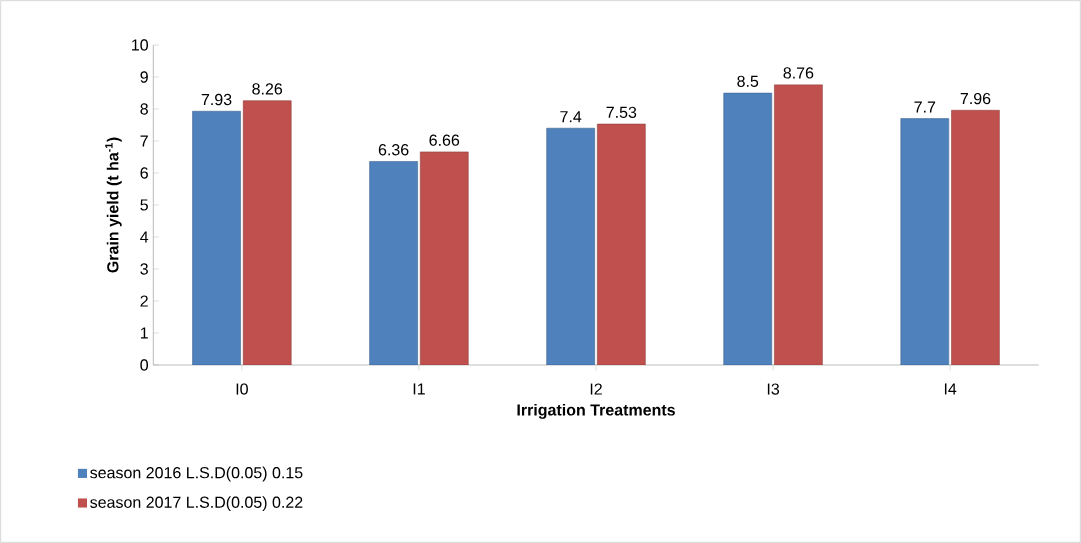 The width and height of the screenshot is (1081, 543). What do you see at coordinates (419, 389) in the screenshot?
I see `x-tick-label: I1` at bounding box center [419, 389].